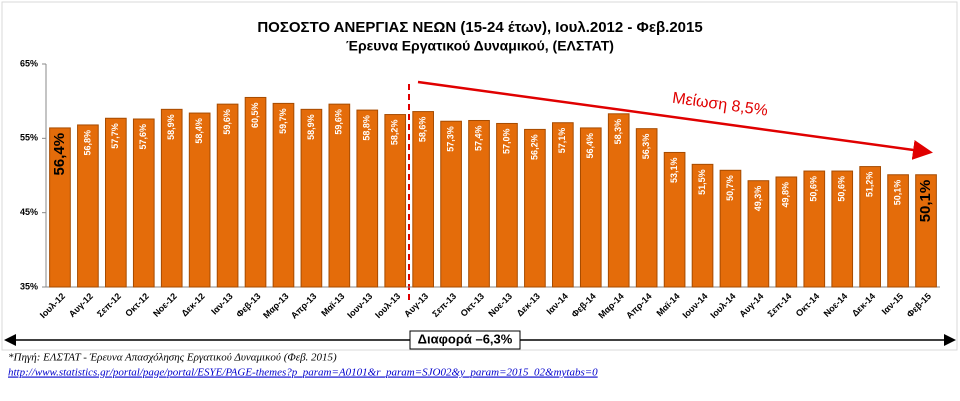 The image size is (960, 401). I want to click on x-tick-label: Αυγ-13, so click(416, 305).